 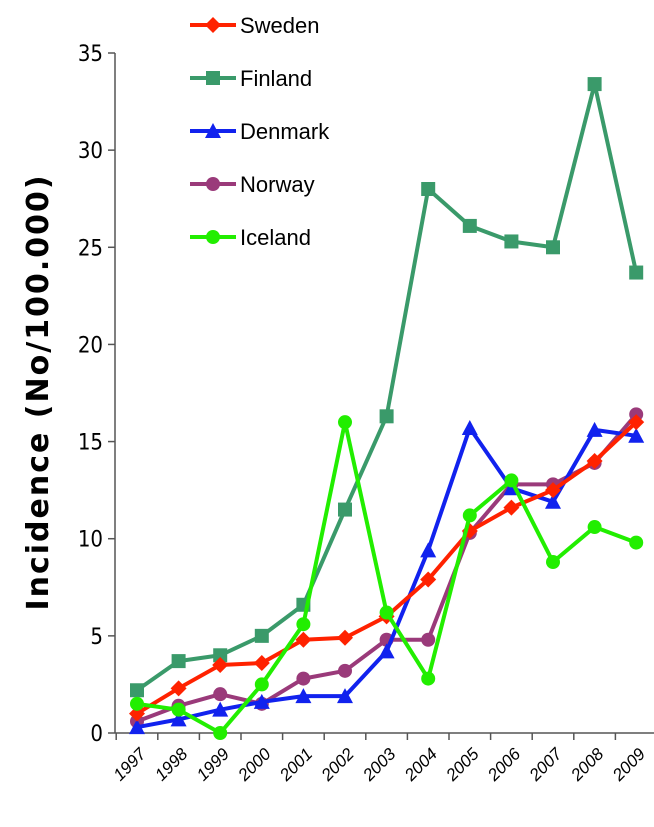 What do you see at coordinates (503, 764) in the screenshot?
I see `x-tick-label: 2006` at bounding box center [503, 764].